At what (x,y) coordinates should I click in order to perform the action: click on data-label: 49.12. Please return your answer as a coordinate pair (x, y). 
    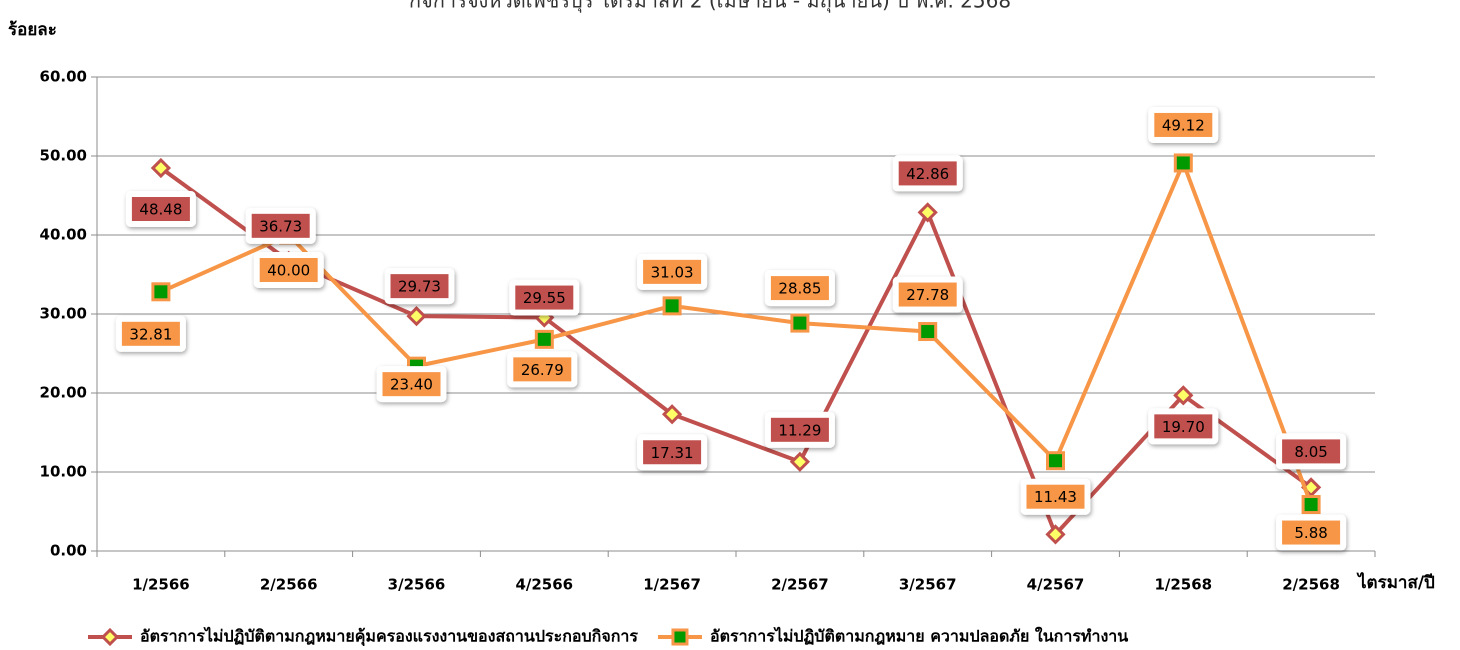
    Looking at the image, I should click on (1183, 125).